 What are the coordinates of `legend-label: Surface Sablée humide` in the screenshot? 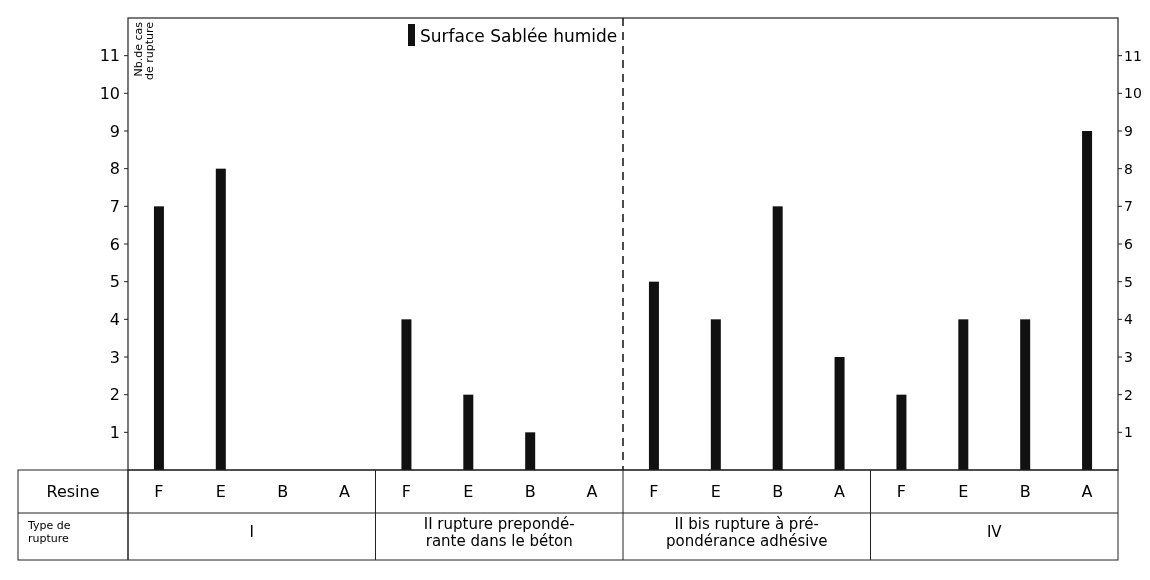 It's located at (519, 36).